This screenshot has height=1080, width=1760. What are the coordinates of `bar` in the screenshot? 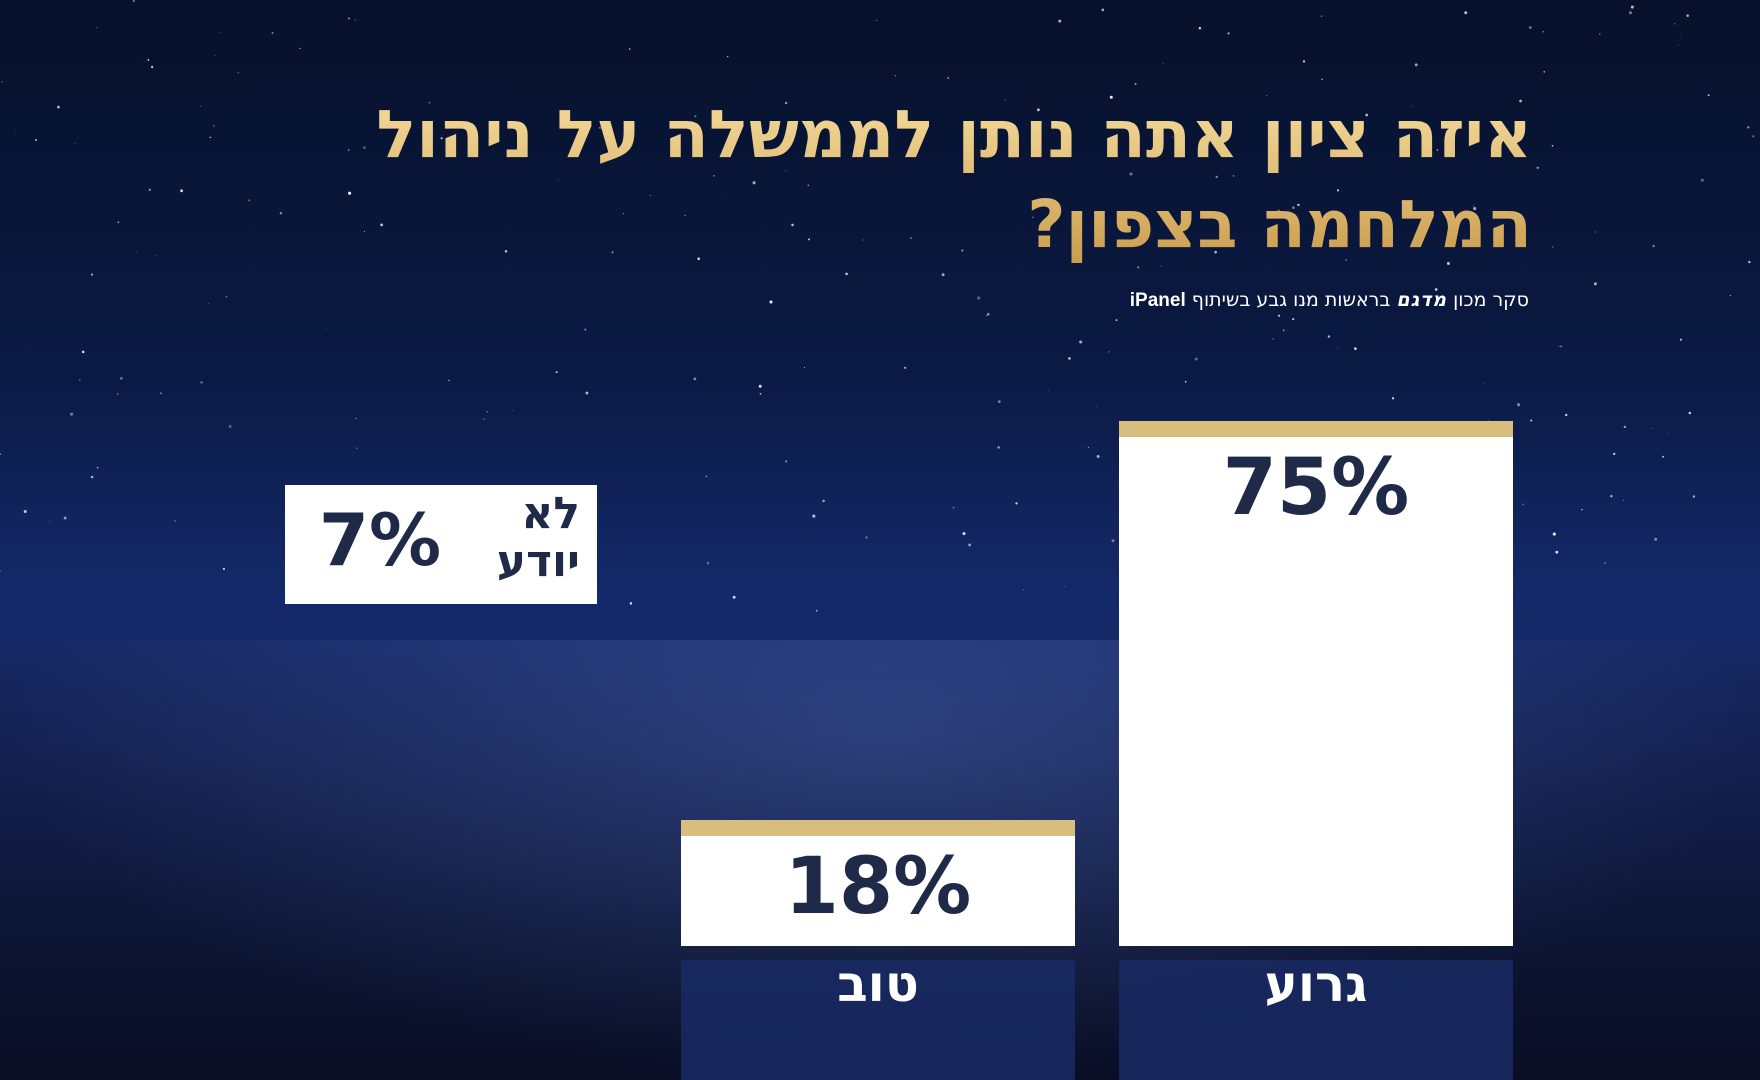 It's located at (878, 883).